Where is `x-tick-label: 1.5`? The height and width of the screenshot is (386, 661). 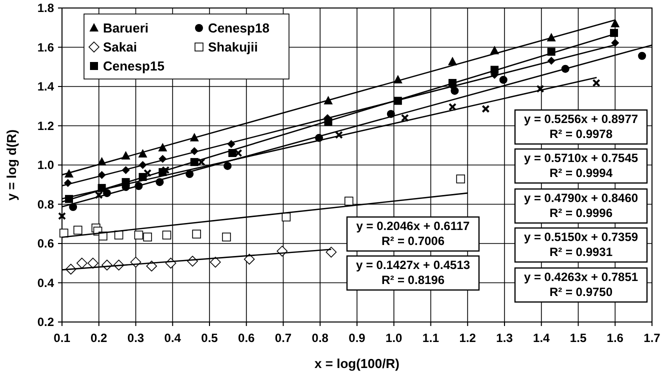 x-tick-label: 1.5 is located at coordinates (578, 338).